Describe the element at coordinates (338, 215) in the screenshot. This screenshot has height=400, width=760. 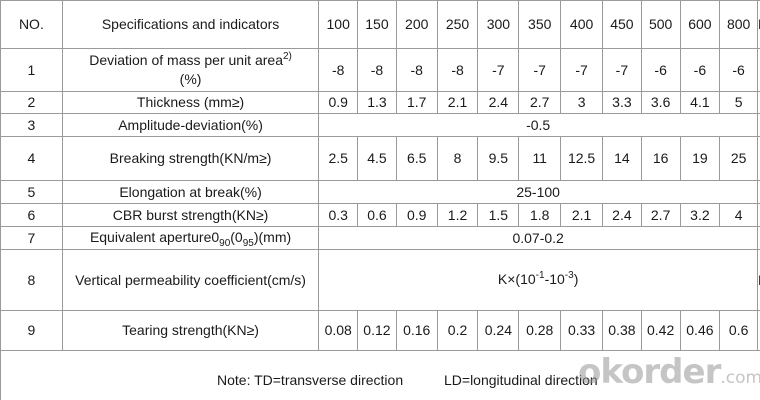
I see `table-cell: 0.3` at that location.